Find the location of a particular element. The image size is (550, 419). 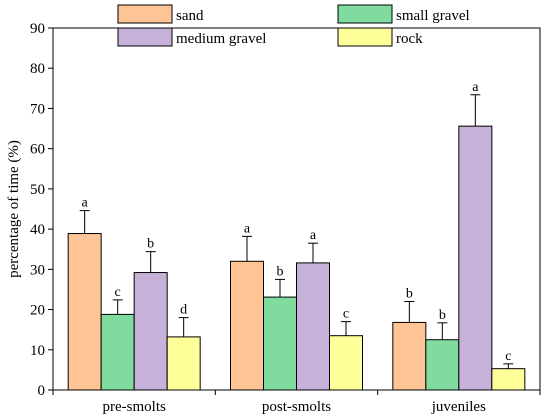

significance-label: d is located at coordinates (183, 310).